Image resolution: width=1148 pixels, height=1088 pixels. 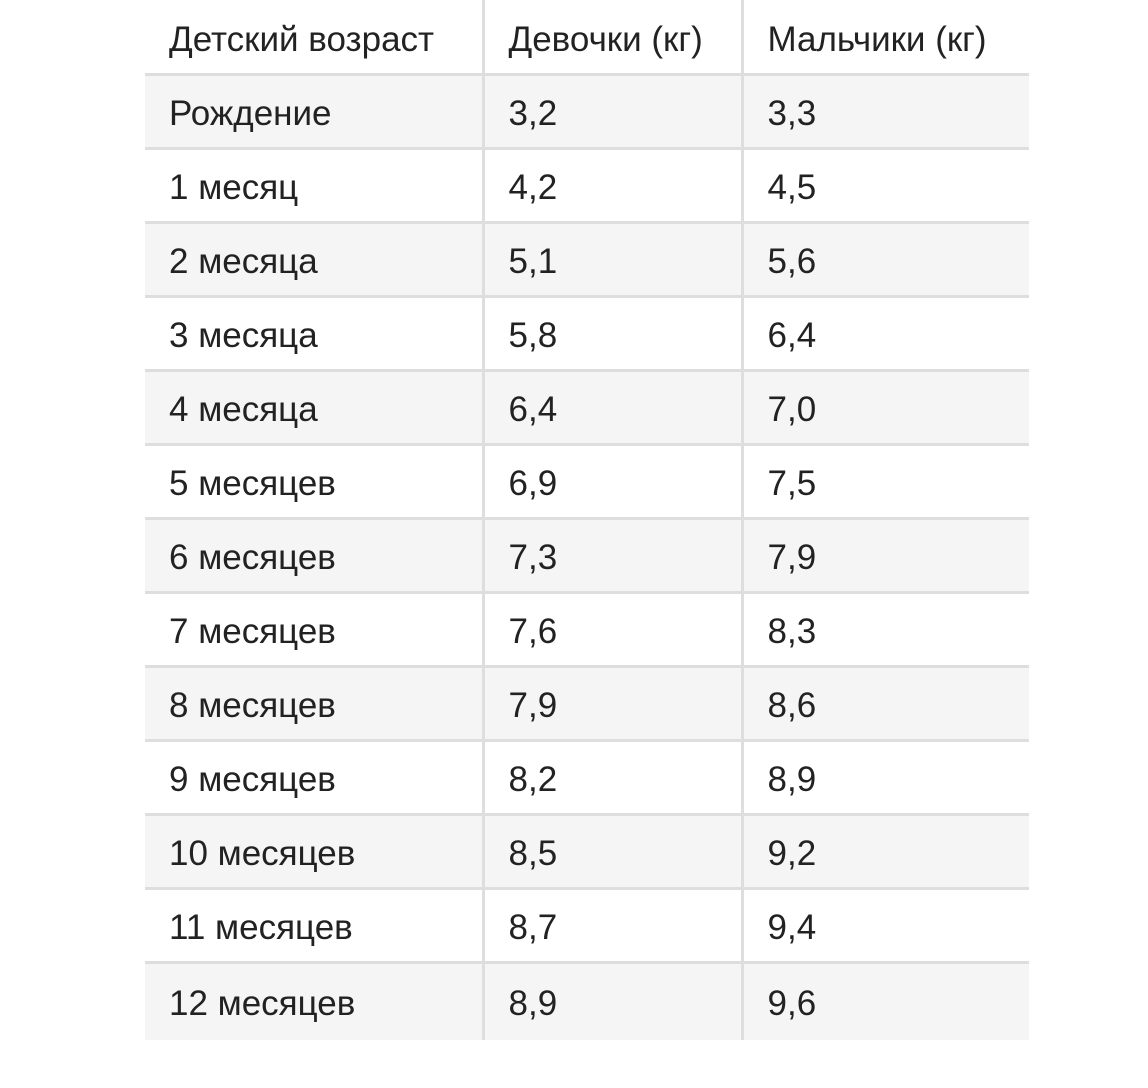 What do you see at coordinates (884, 852) in the screenshot?
I see `cell-boys: 9,2` at bounding box center [884, 852].